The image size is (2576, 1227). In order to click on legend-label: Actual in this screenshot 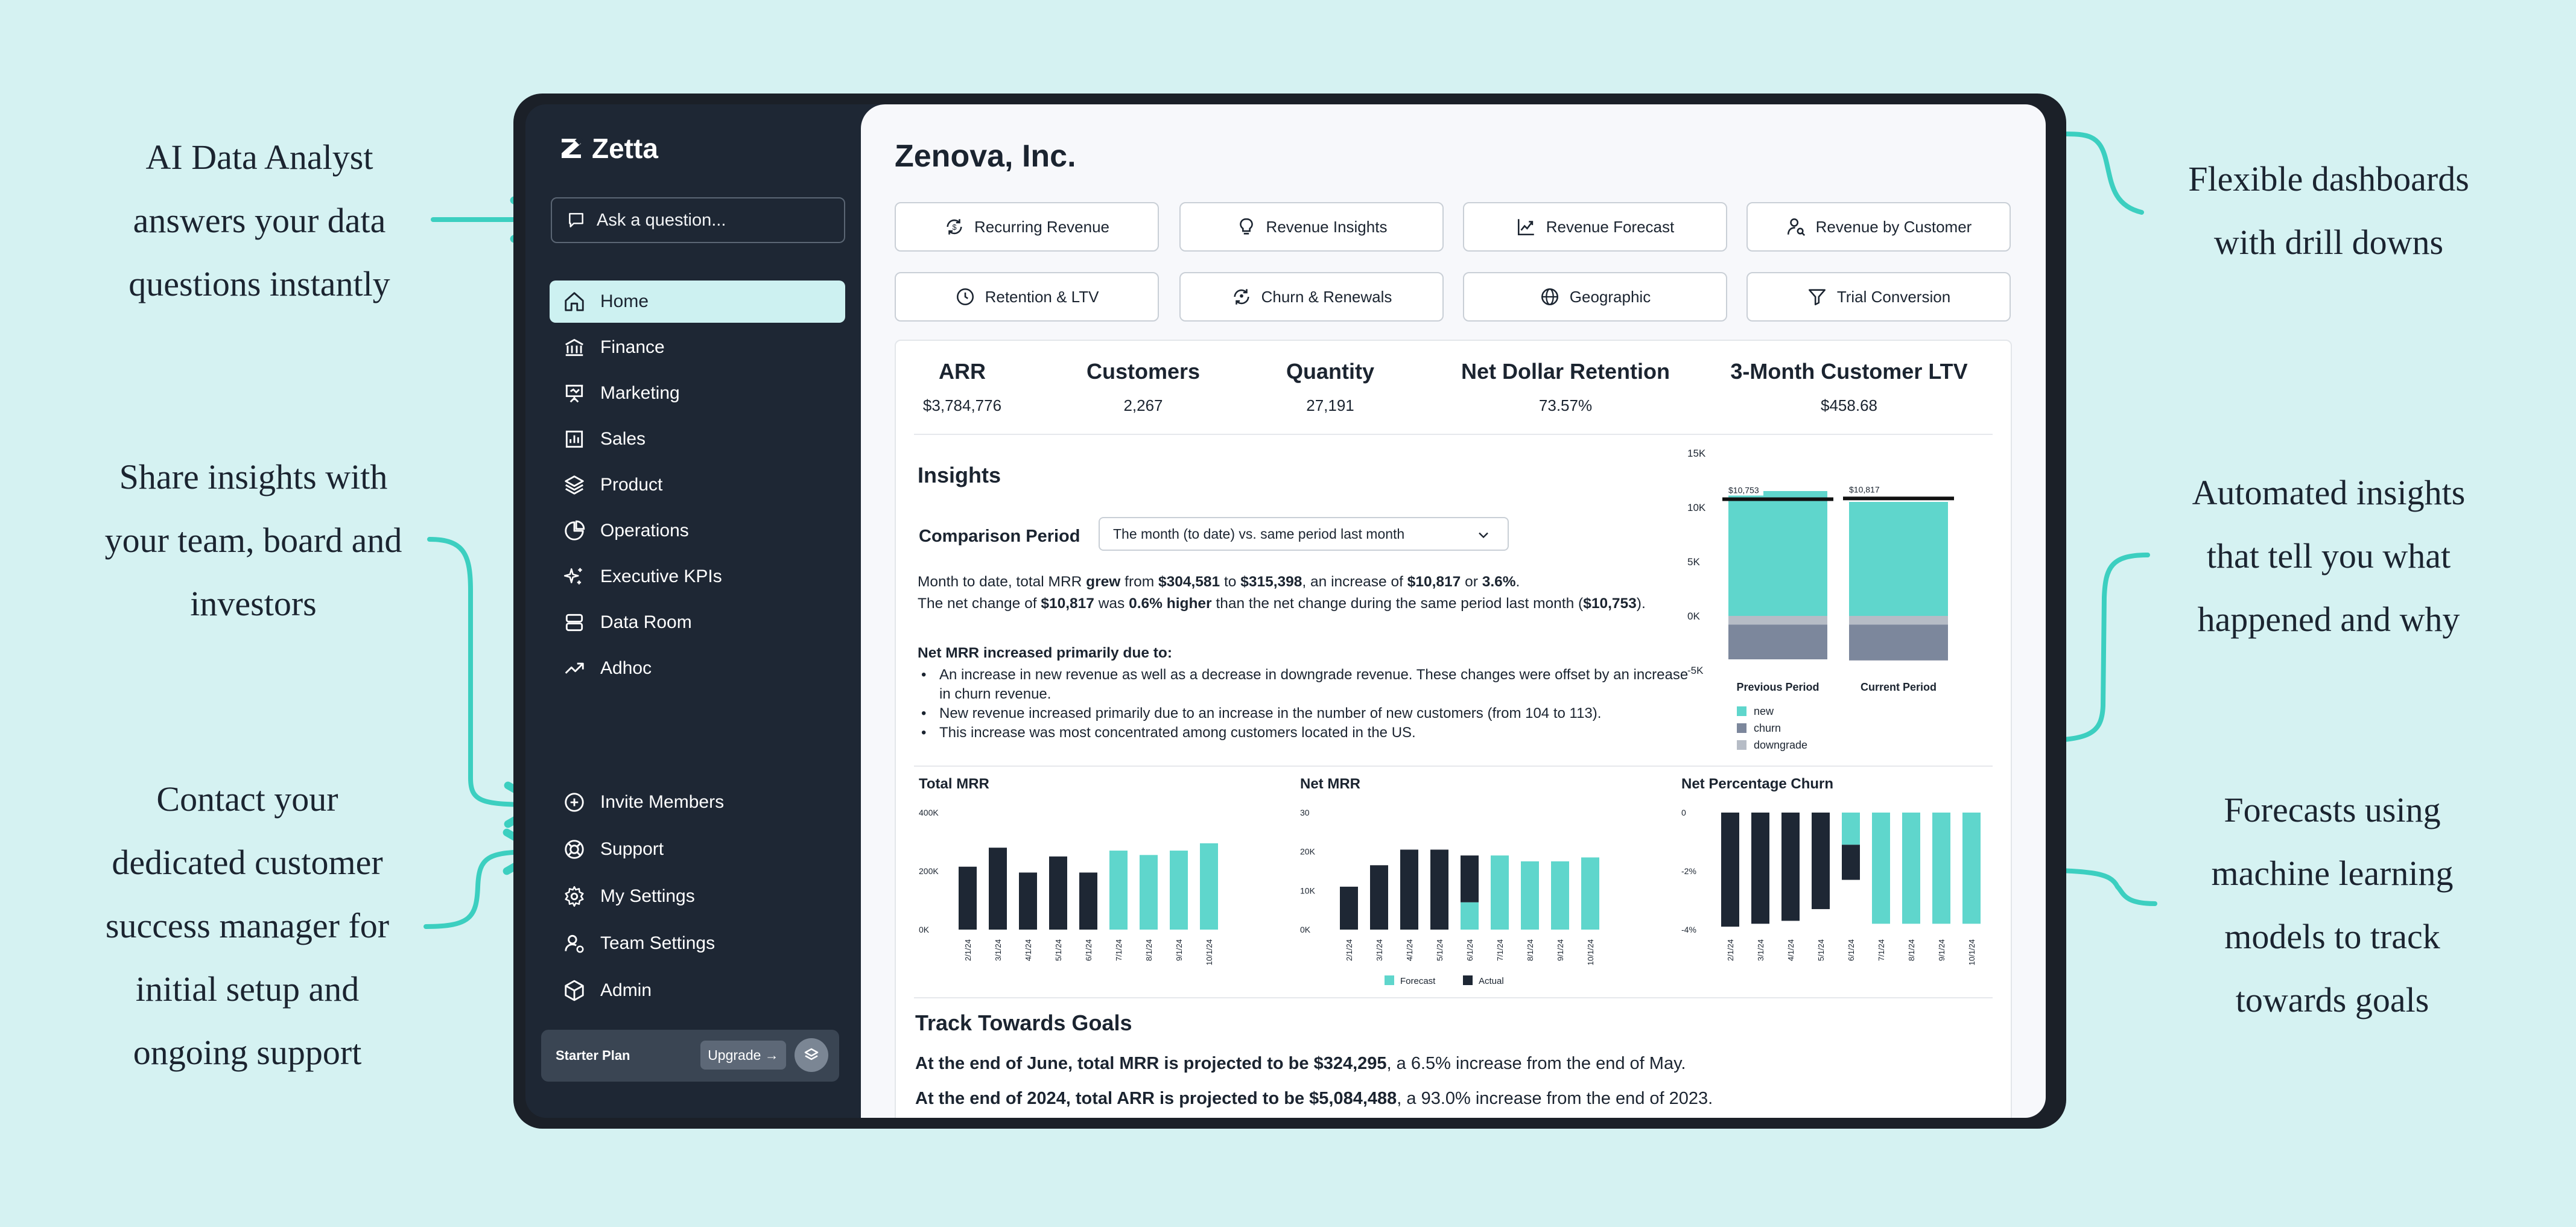, I will do `click(1492, 981)`.